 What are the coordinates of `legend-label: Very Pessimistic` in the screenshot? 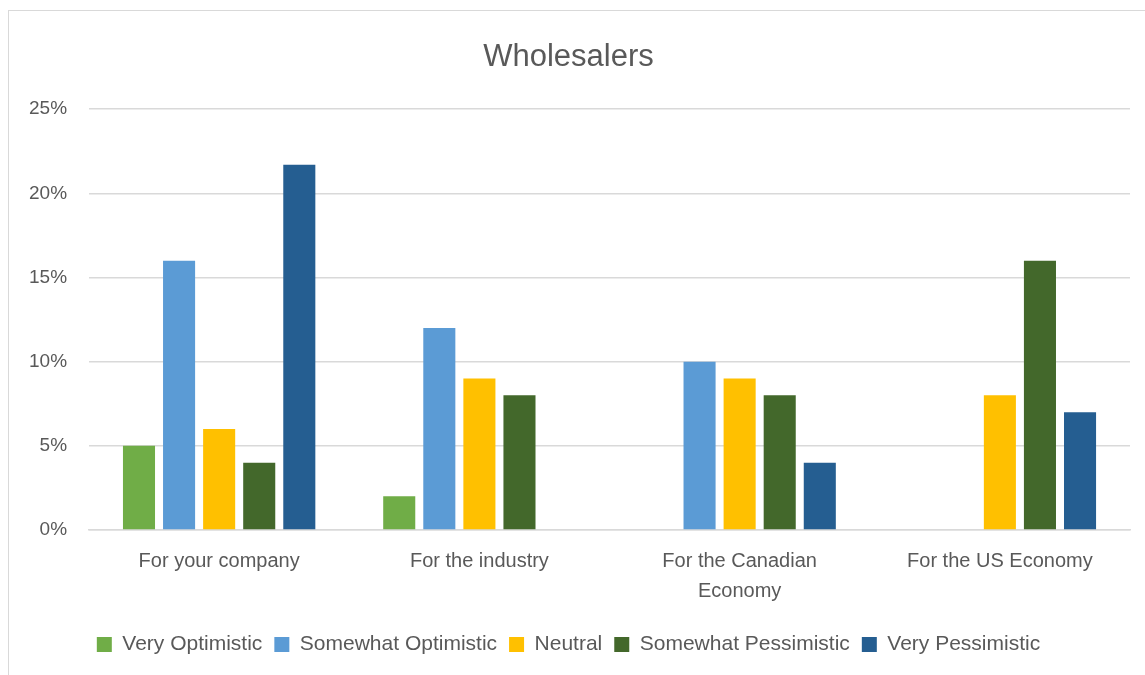 It's located at (964, 643).